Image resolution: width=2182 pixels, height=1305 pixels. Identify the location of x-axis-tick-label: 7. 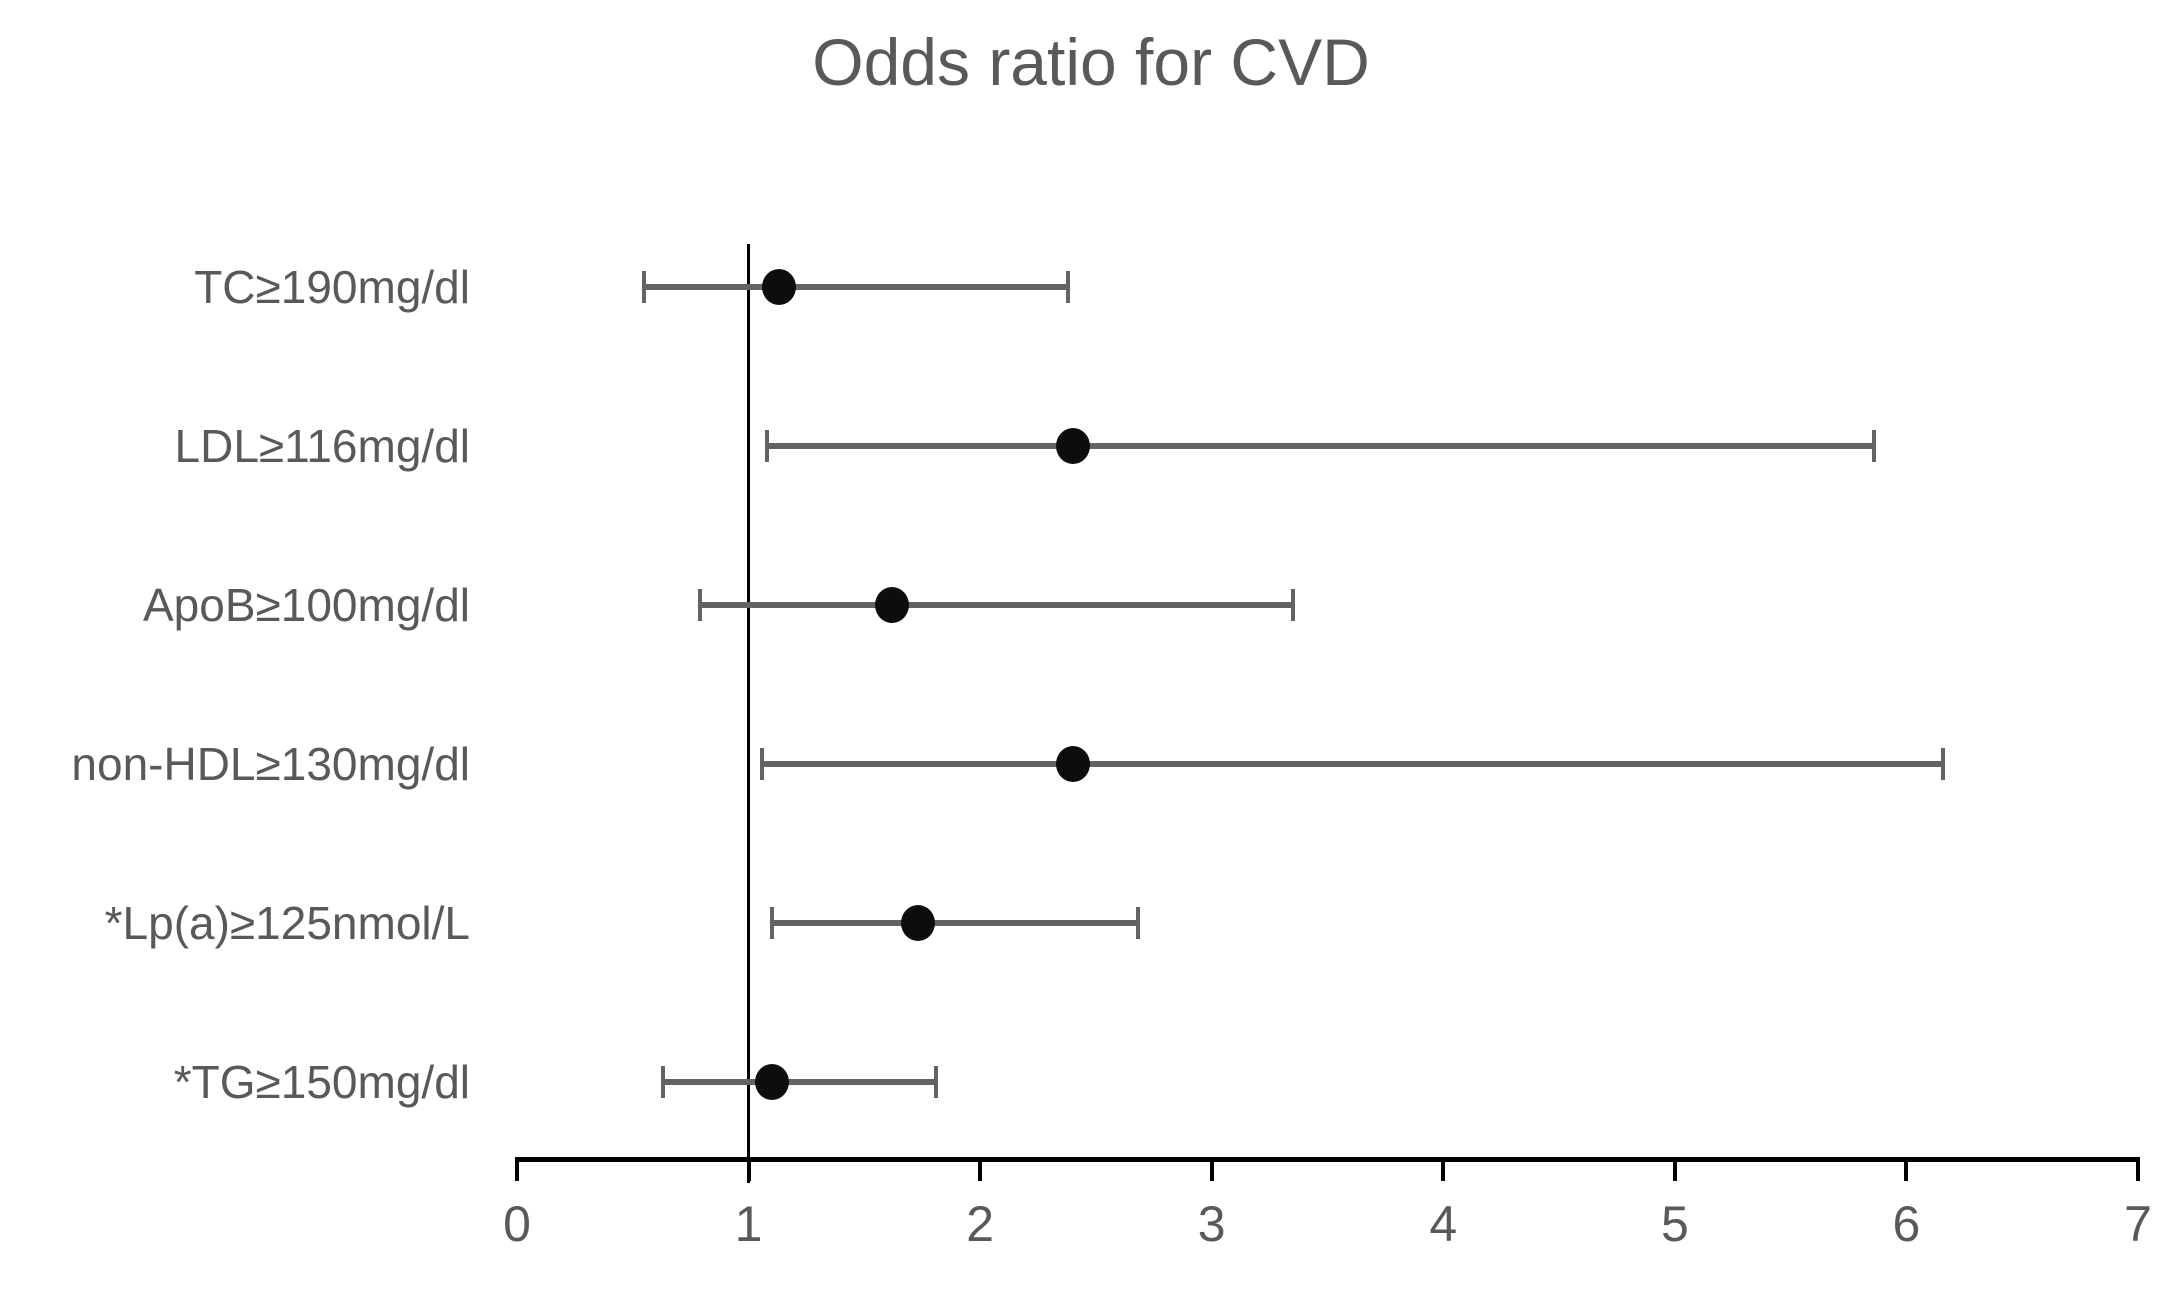
(2138, 1224).